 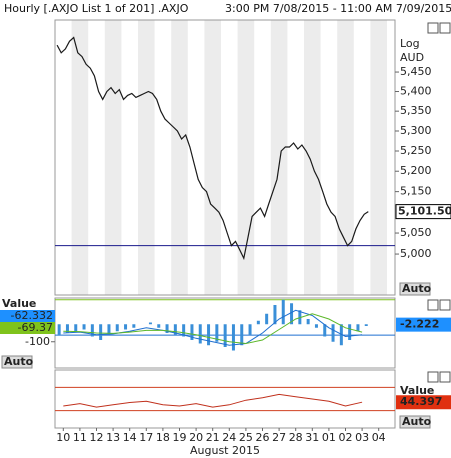 I want to click on x-tick-label: 24, so click(x=229, y=437).